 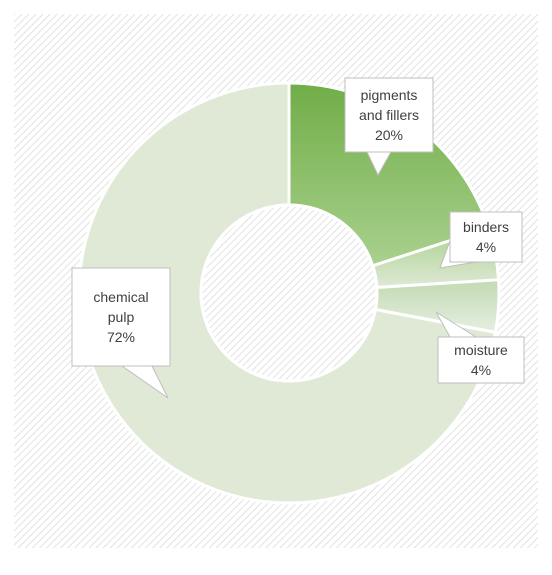 I want to click on data-label-pigments-and-fillers: 20%, so click(x=389, y=135).